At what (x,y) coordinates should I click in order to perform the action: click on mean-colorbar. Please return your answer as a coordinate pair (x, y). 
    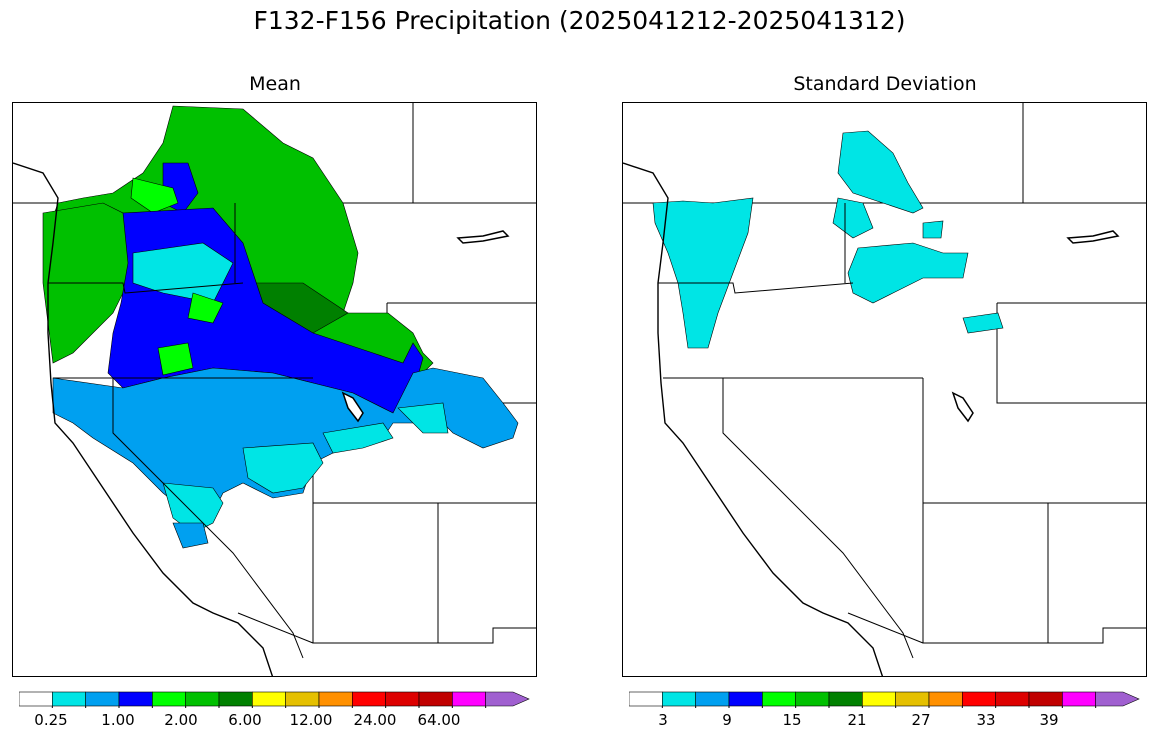
    Looking at the image, I should click on (274, 699).